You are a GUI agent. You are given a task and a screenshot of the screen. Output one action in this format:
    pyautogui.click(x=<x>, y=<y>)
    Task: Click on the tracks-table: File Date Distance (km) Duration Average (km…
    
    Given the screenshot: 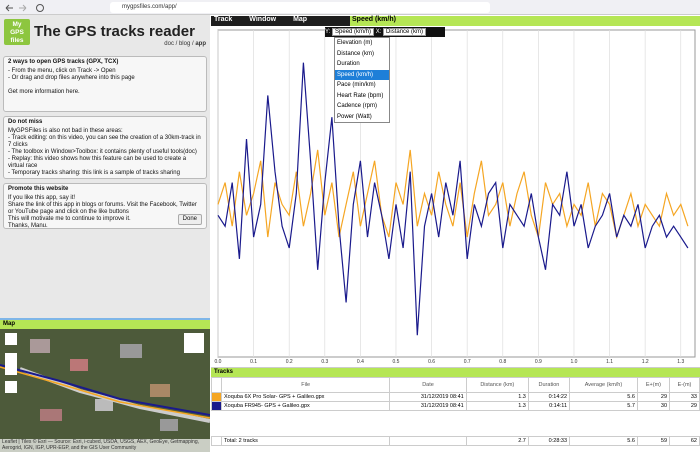 What is the action you would take?
    pyautogui.click(x=455, y=411)
    